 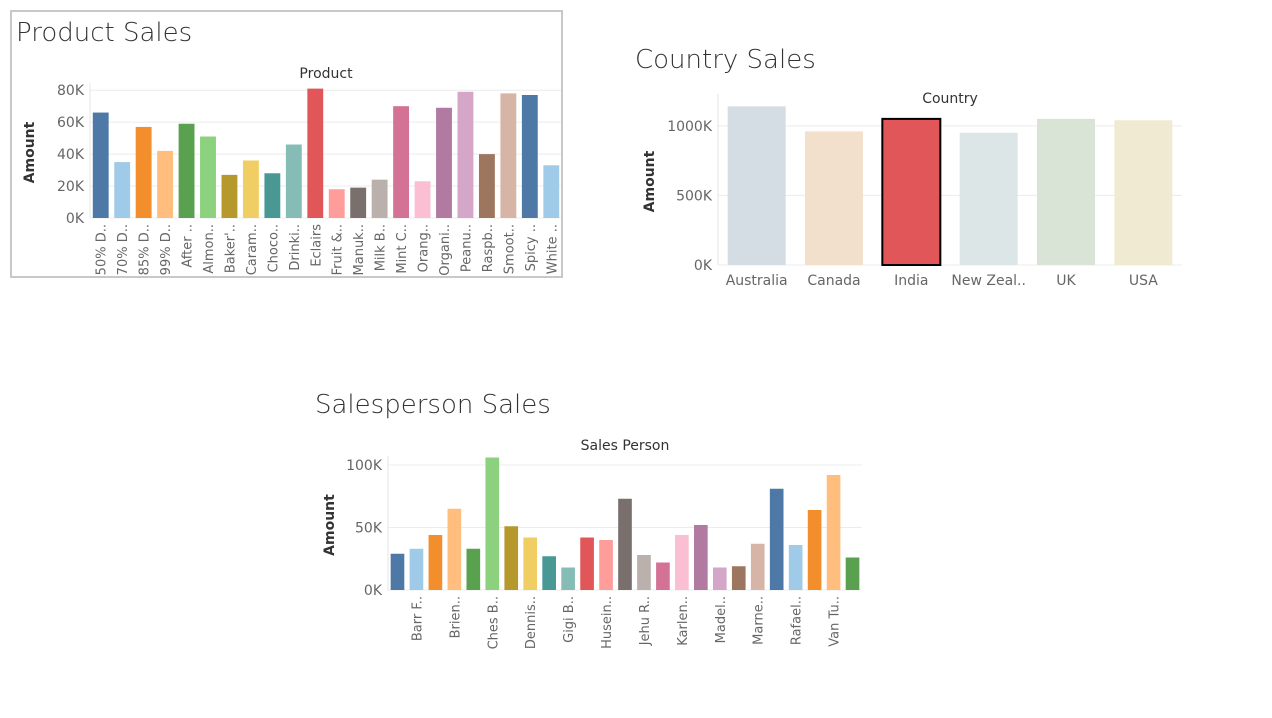 What do you see at coordinates (606, 565) in the screenshot?
I see `bar-husein-` at bounding box center [606, 565].